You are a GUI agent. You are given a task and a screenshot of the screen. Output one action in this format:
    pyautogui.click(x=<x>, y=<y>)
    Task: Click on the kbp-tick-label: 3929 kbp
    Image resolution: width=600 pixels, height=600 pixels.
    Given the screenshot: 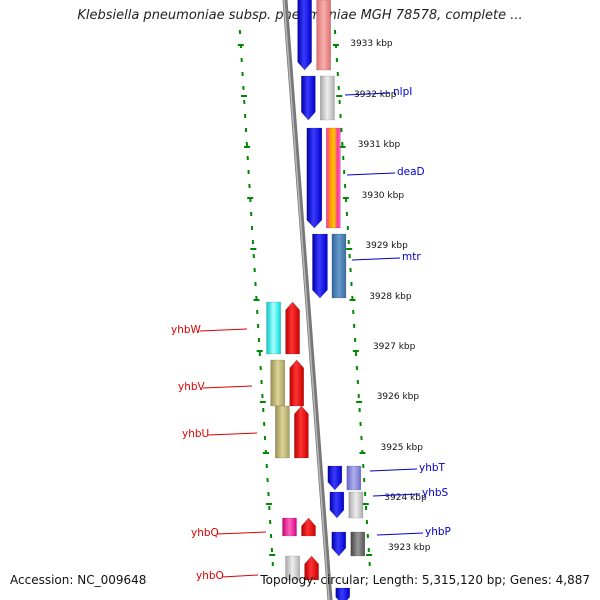 What is the action you would take?
    pyautogui.click(x=386, y=246)
    